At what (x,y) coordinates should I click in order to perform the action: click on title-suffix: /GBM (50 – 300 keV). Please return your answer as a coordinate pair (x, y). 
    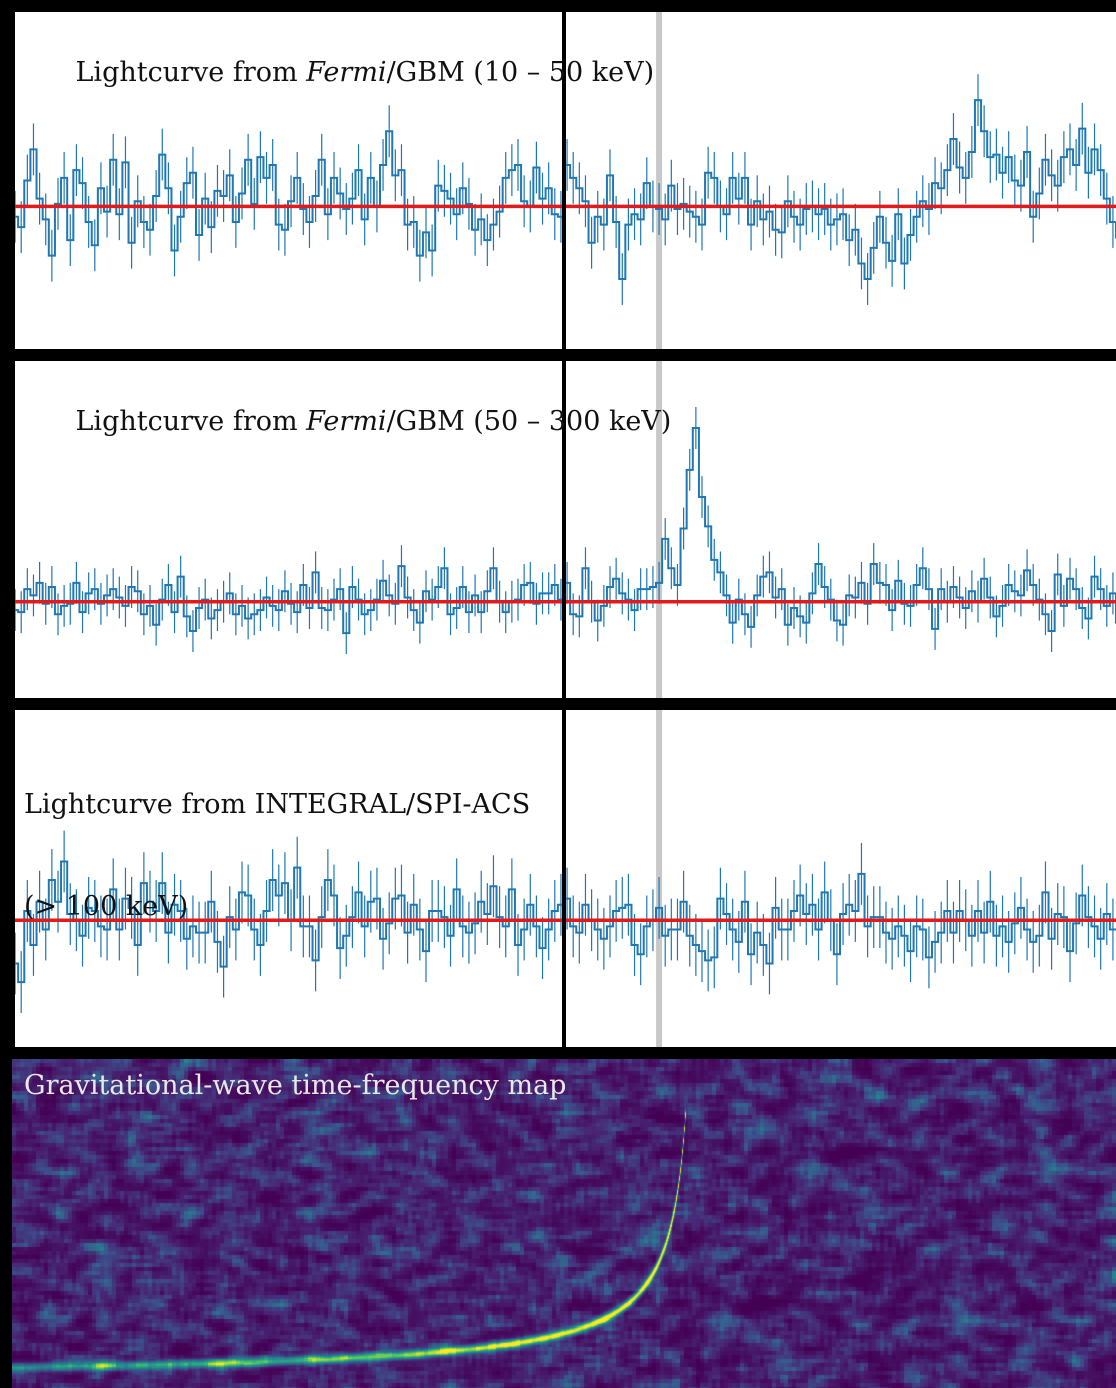
    Looking at the image, I should click on (529, 421).